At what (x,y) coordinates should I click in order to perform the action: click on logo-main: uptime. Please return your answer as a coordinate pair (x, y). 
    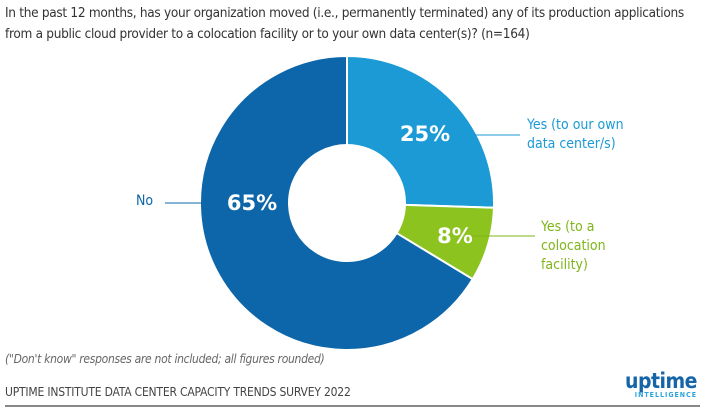
    Looking at the image, I should click on (661, 381).